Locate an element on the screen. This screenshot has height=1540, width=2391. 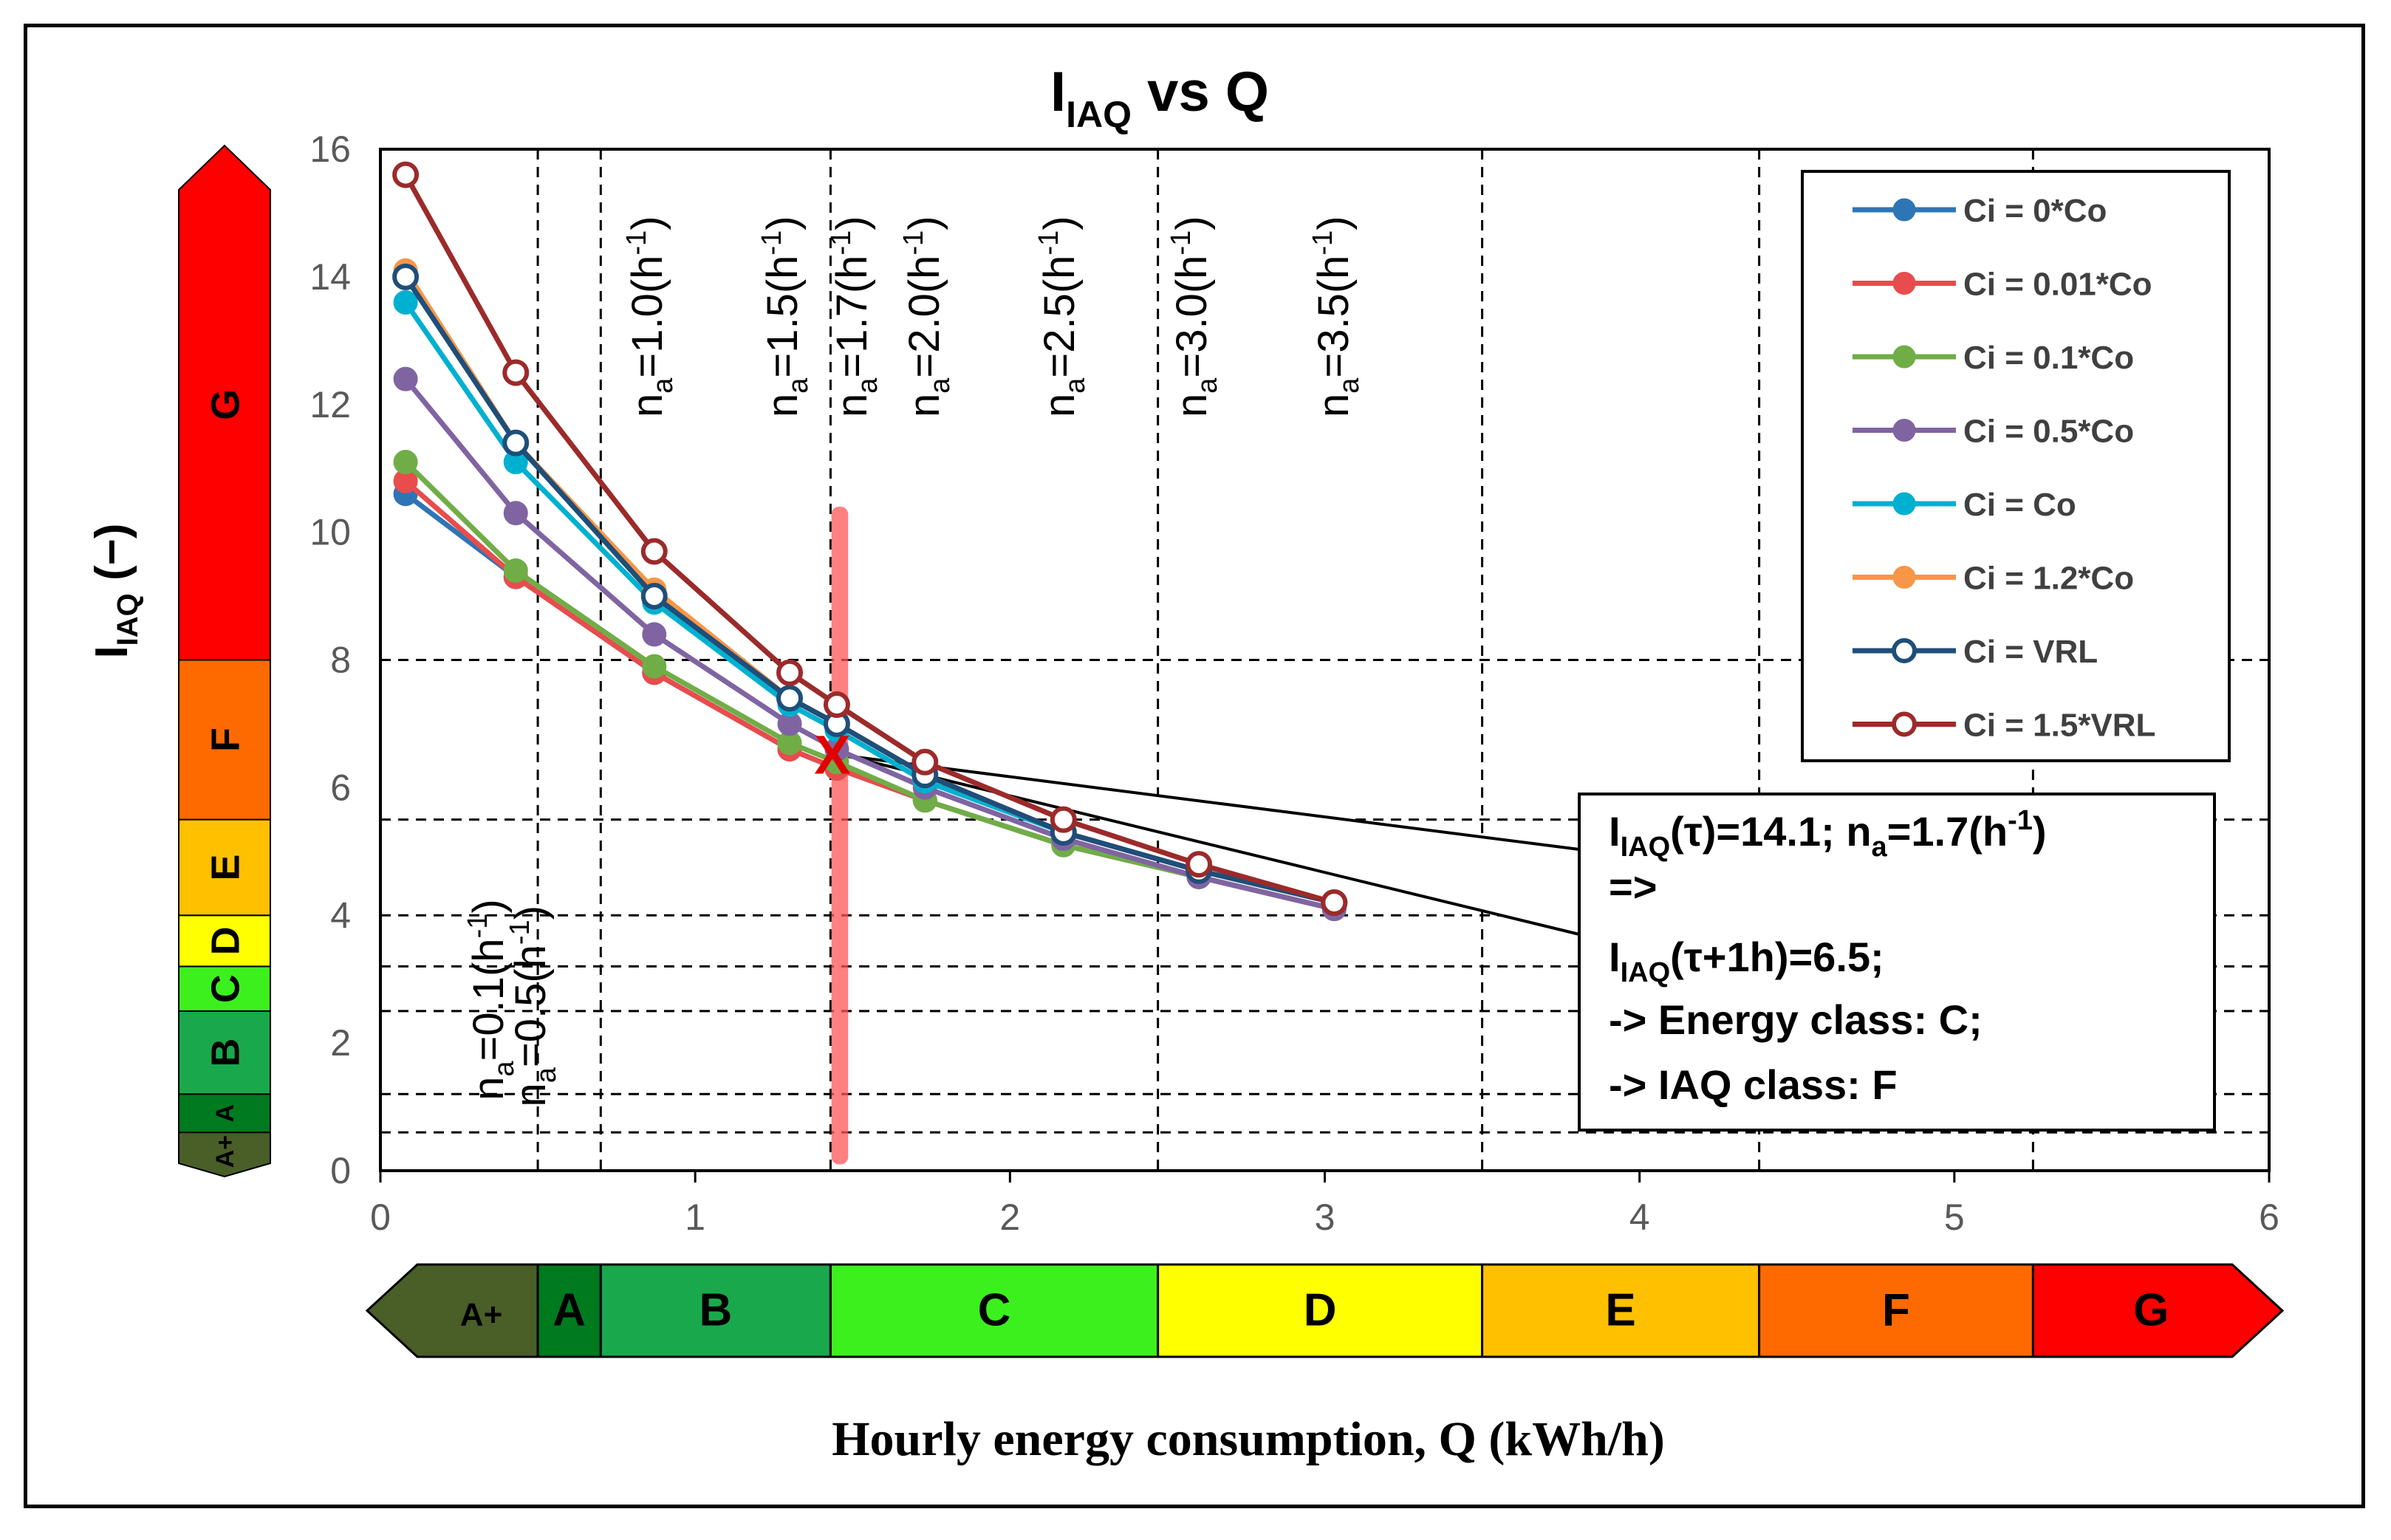
y-tick-label: 0 is located at coordinates (340, 1170).